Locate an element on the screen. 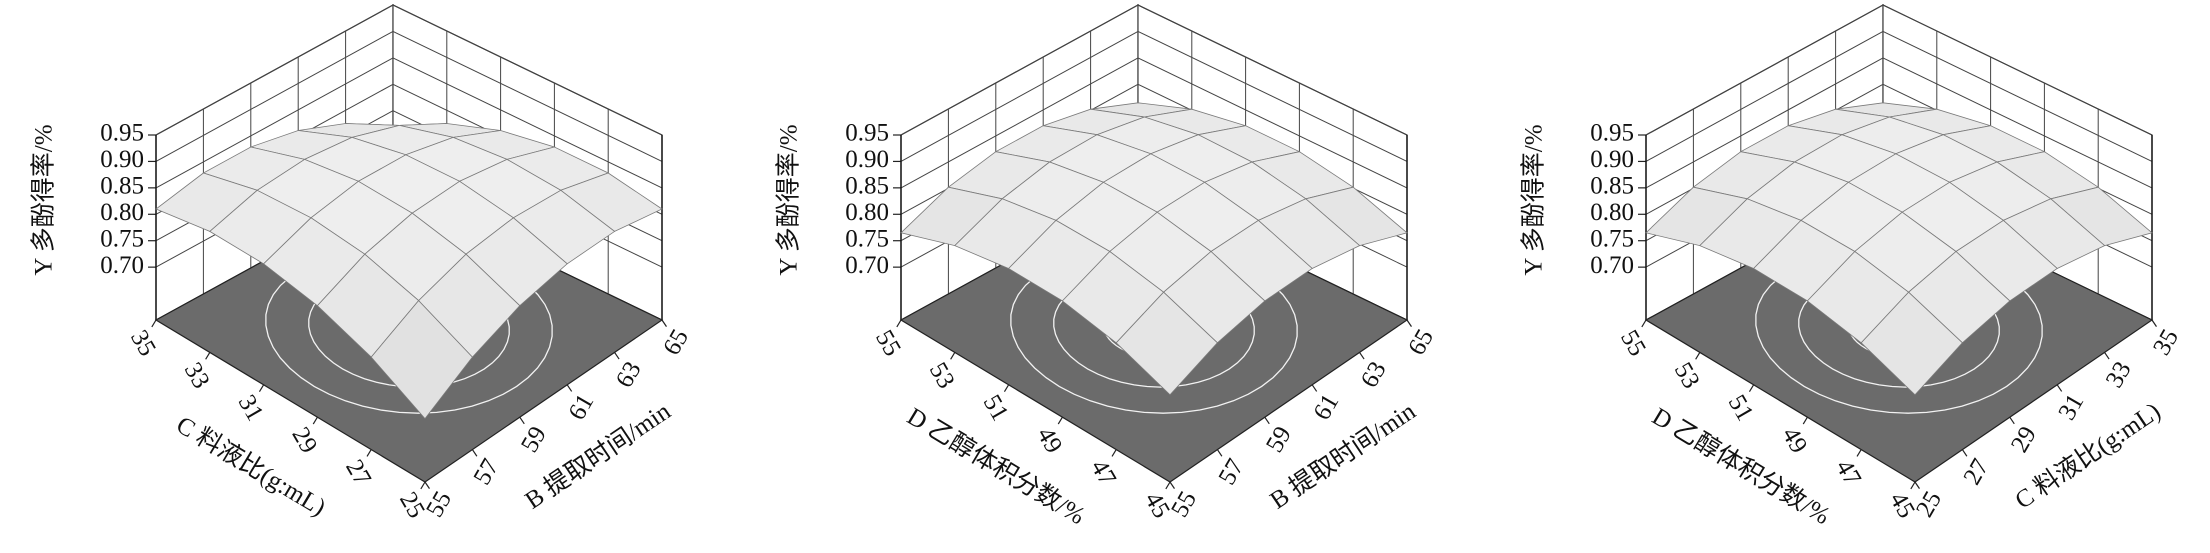 Image resolution: width=2210 pixels, height=553 pixels. x-tick-label: 27 is located at coordinates (1977, 471).